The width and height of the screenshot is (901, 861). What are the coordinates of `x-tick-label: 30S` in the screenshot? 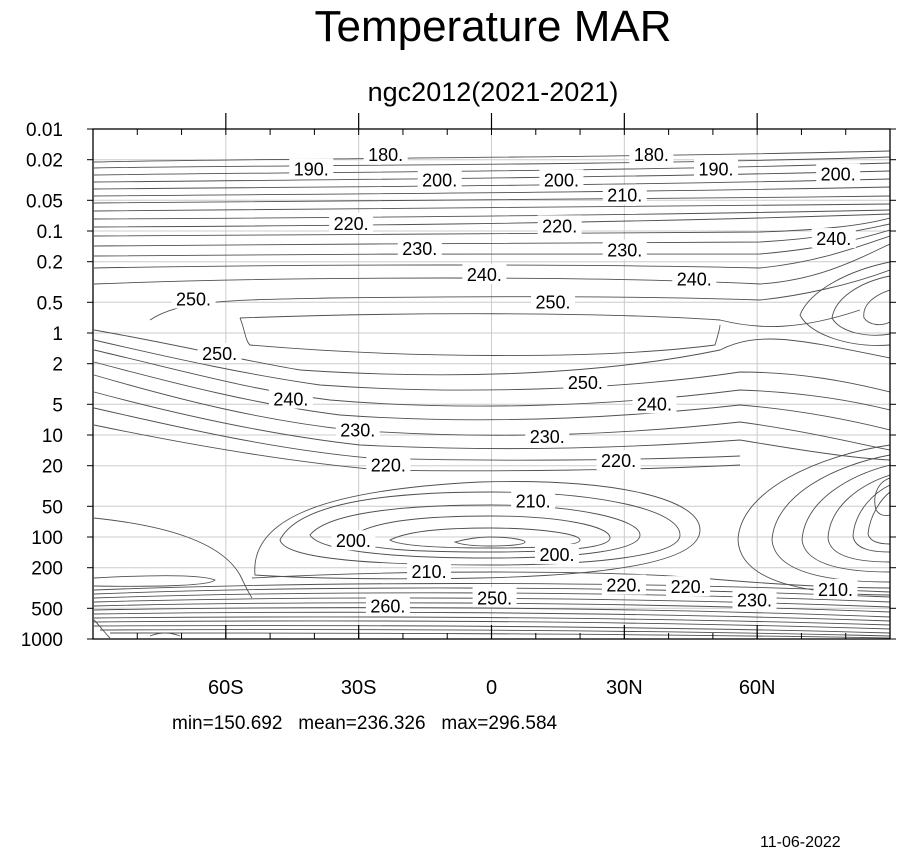 It's located at (359, 688).